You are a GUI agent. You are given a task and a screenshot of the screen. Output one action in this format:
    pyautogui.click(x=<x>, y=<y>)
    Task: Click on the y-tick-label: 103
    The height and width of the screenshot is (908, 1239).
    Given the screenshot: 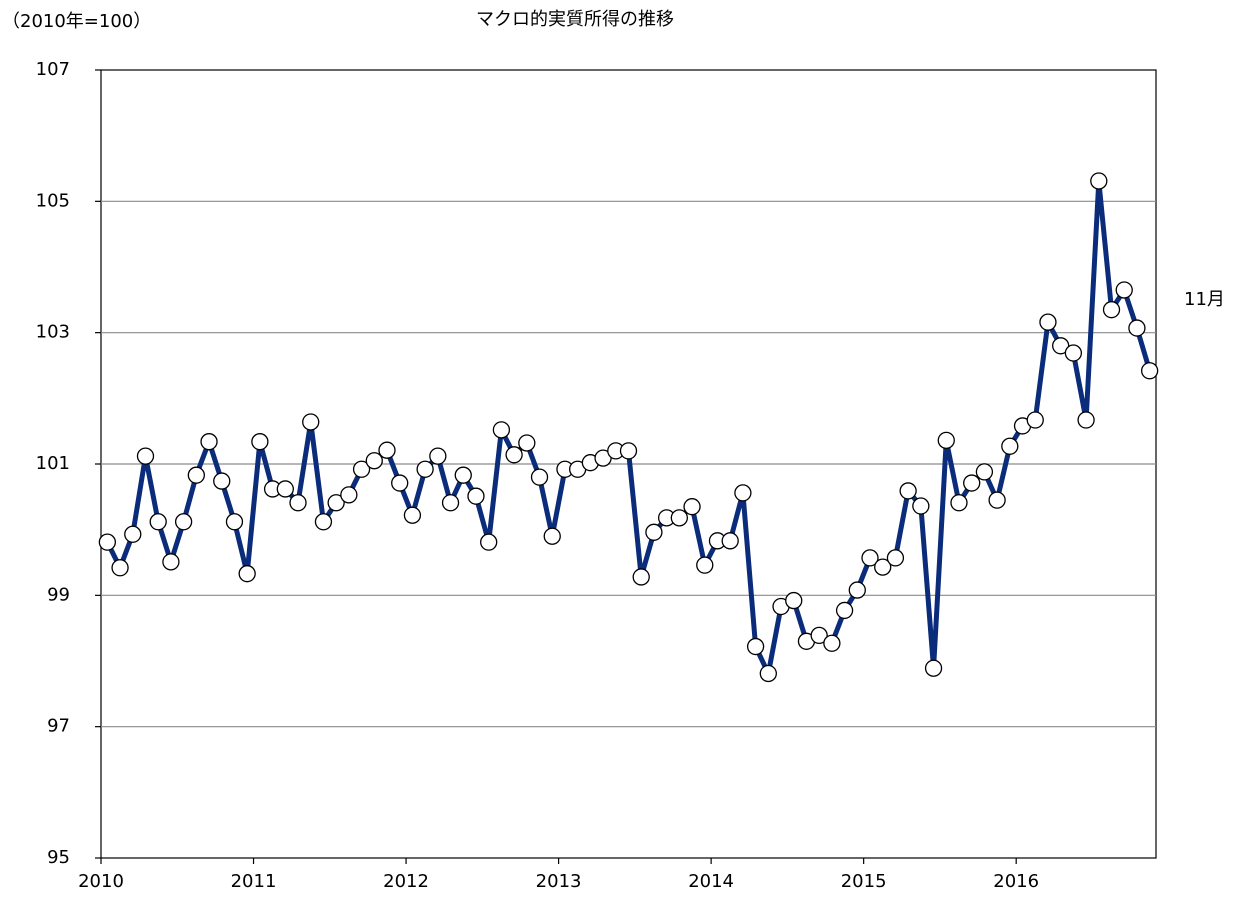 What is the action you would take?
    pyautogui.click(x=53, y=332)
    